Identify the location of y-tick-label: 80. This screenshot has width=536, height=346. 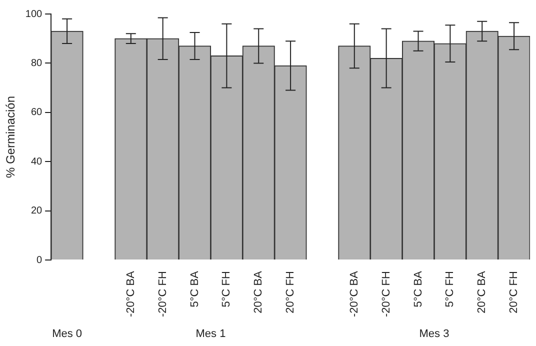
(36, 63).